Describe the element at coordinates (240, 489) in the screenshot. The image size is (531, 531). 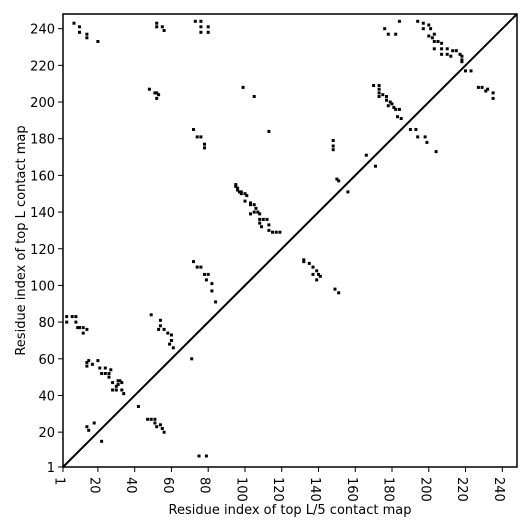
I see `x-tick-label: 100` at that location.